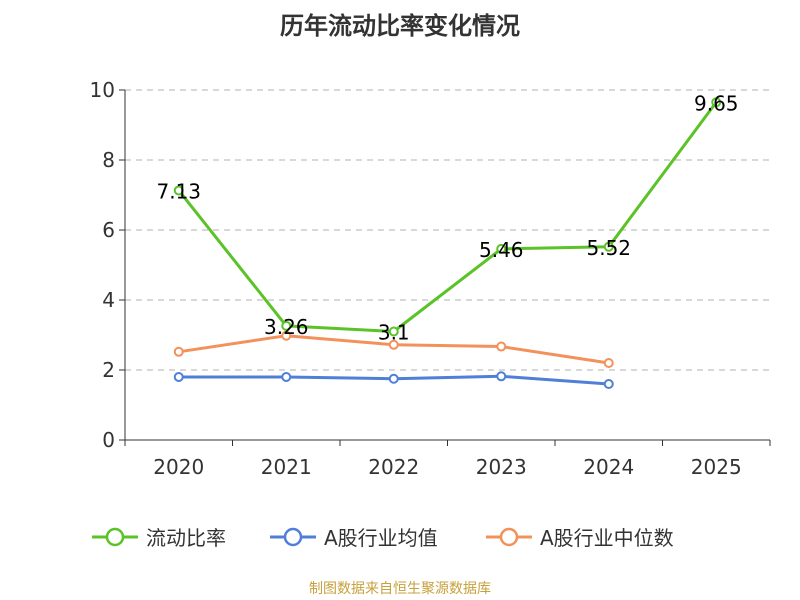 Image resolution: width=800 pixels, height=600 pixels. I want to click on data-point-1-2021, so click(286, 377).